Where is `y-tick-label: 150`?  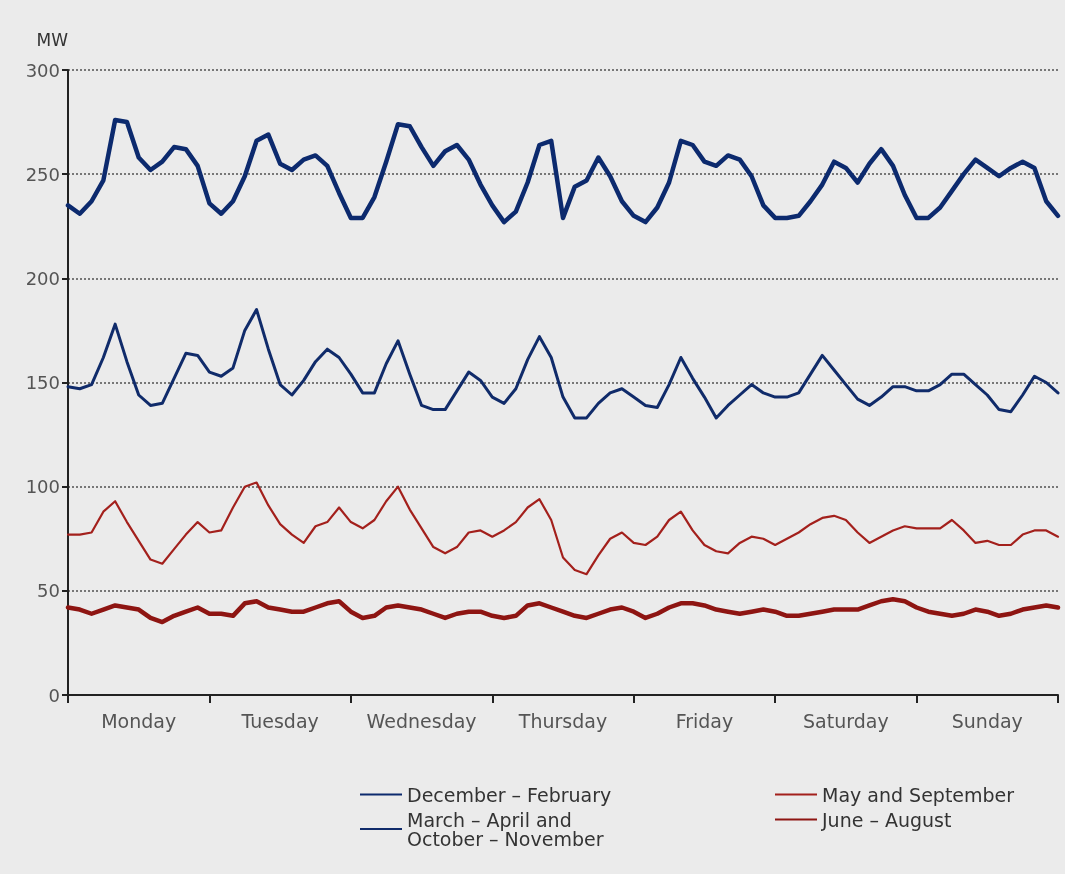 y-tick-label: 150 is located at coordinates (42, 382).